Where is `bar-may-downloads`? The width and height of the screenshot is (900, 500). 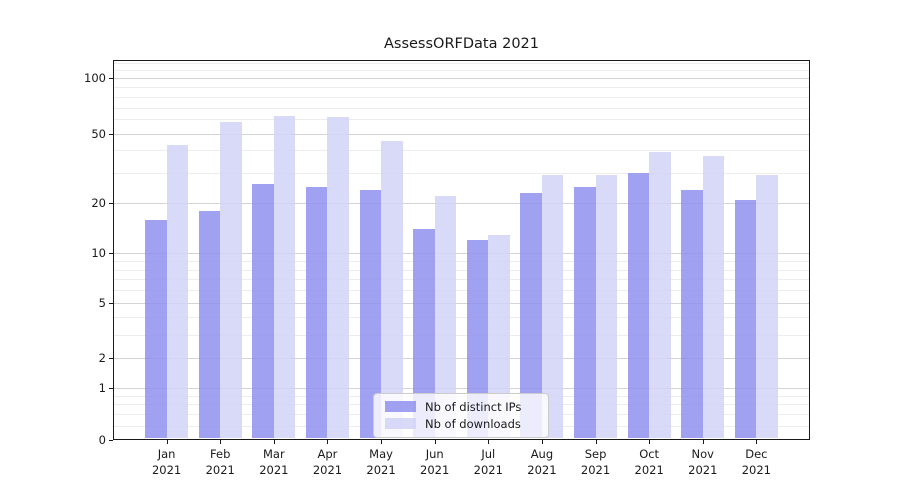 bar-may-downloads is located at coordinates (392, 290).